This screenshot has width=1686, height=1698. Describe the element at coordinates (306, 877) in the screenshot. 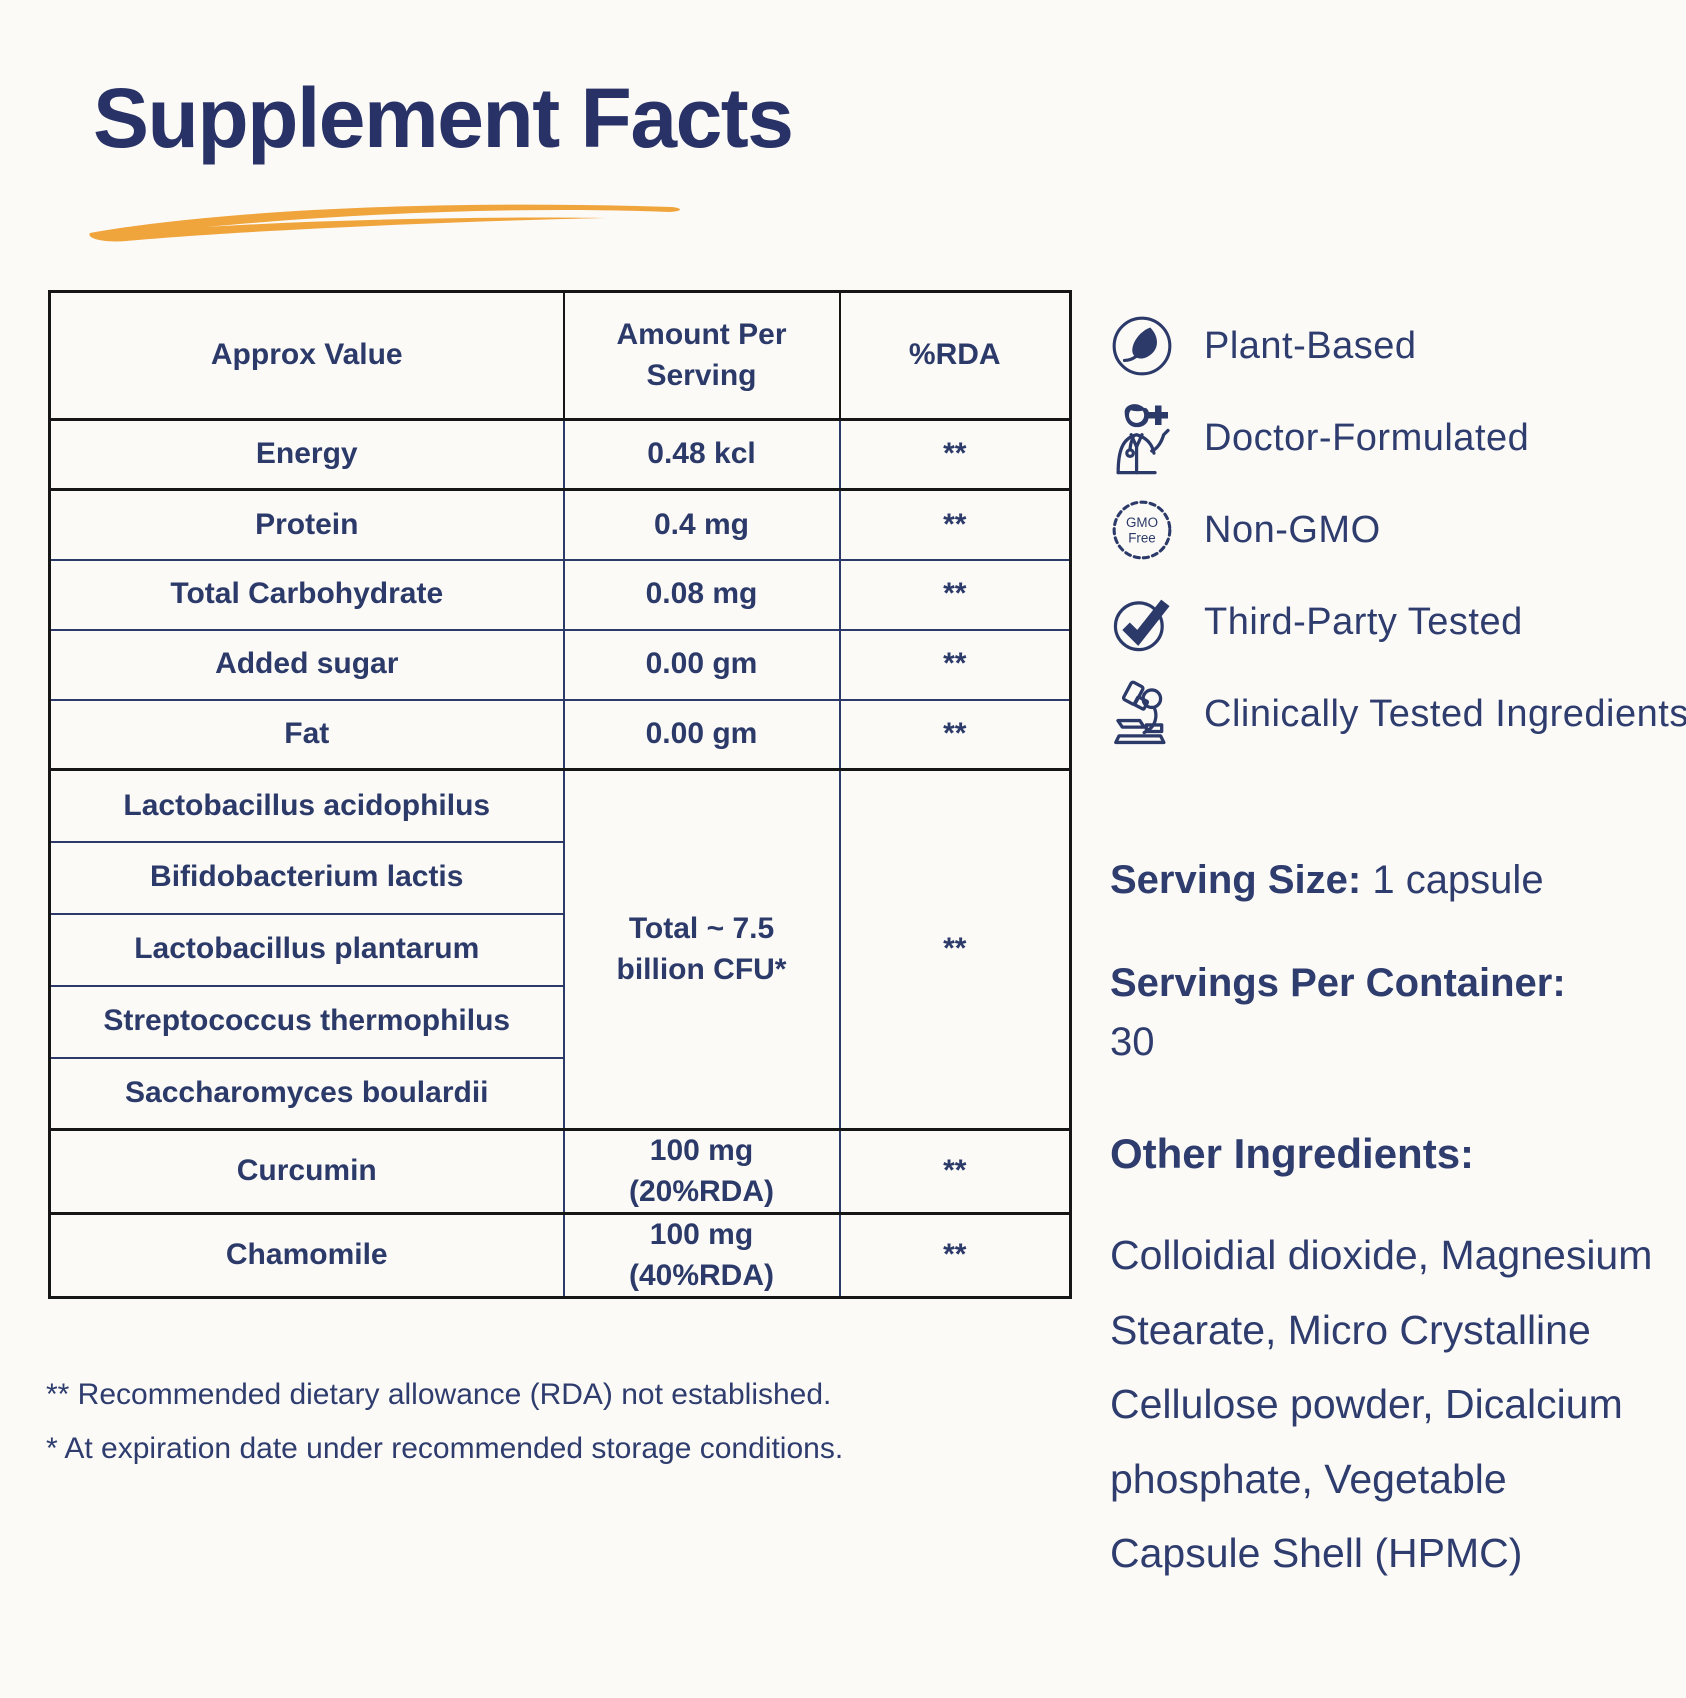

I see `probiotic-name: Bifidobacterium lactis` at that location.